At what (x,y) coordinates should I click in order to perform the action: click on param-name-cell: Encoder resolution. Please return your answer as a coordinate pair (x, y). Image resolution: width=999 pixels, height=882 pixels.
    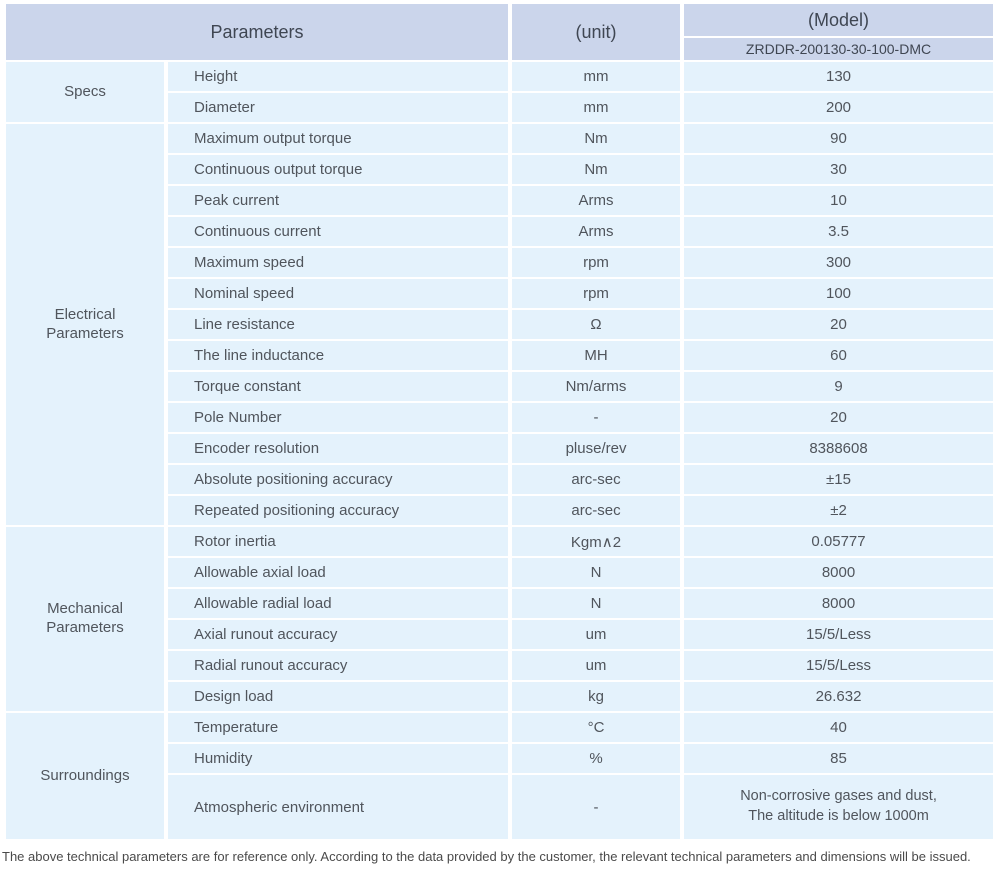
    Looking at the image, I should click on (338, 448).